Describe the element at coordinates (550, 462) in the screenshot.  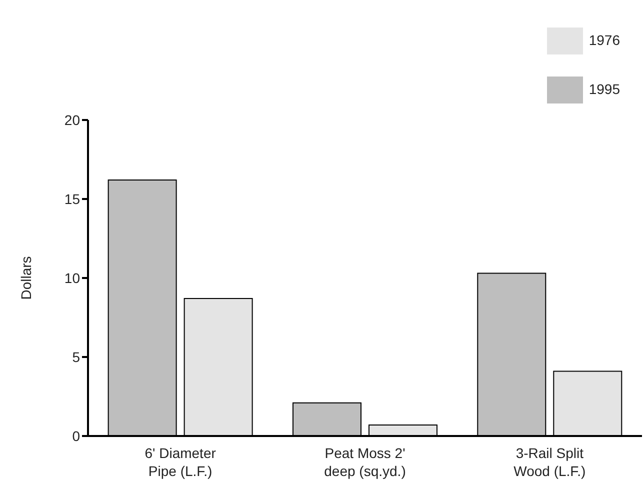
I see `x-tick-label: 3-Rail Split Wood (L.F.)` at that location.